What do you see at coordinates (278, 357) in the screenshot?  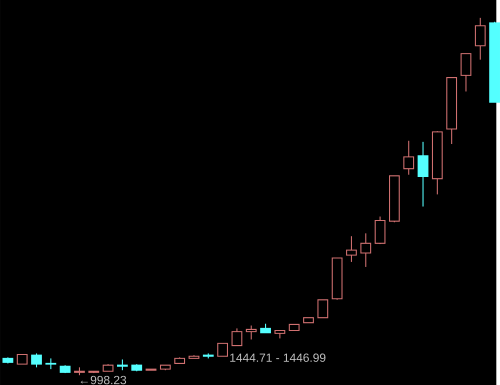 I see `annotation: 1444.71 - 1446.99` at bounding box center [278, 357].